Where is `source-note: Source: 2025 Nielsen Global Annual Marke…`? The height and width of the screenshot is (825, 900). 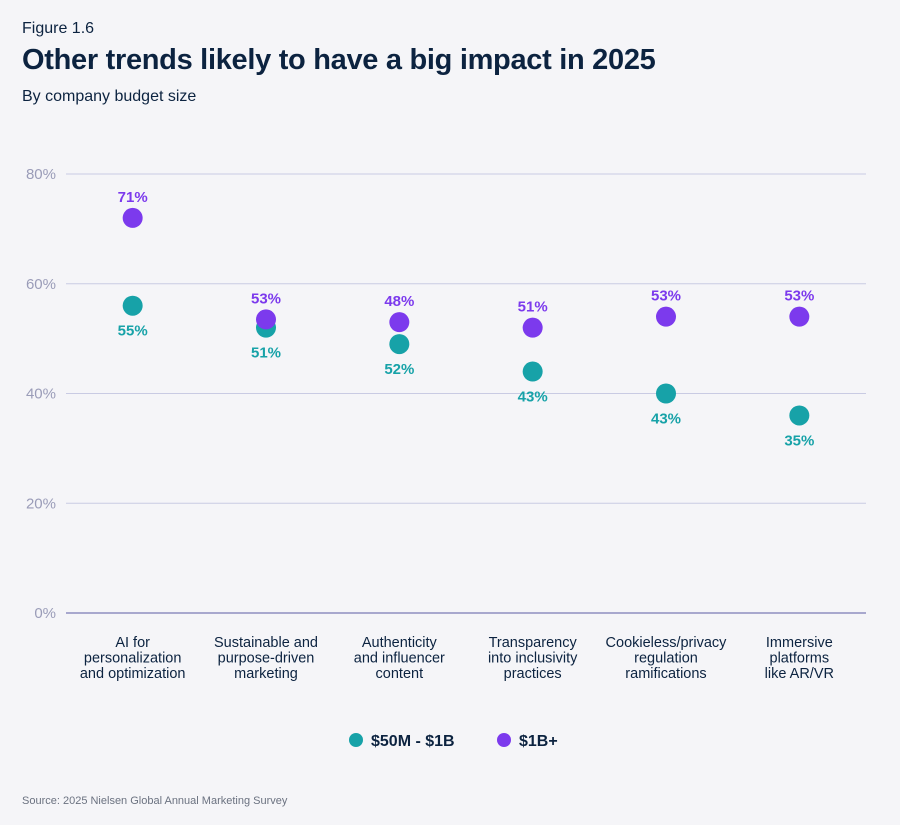 source-note: Source: 2025 Nielsen Global Annual Marke… is located at coordinates (155, 801).